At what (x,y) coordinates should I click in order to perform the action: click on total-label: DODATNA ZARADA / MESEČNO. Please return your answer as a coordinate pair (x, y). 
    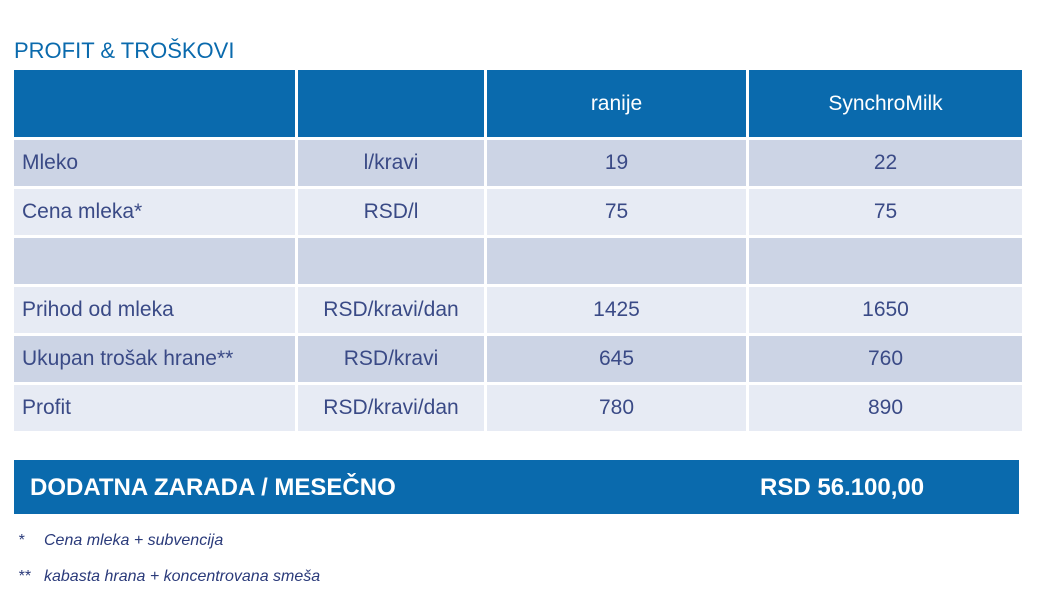
    Looking at the image, I should click on (213, 487).